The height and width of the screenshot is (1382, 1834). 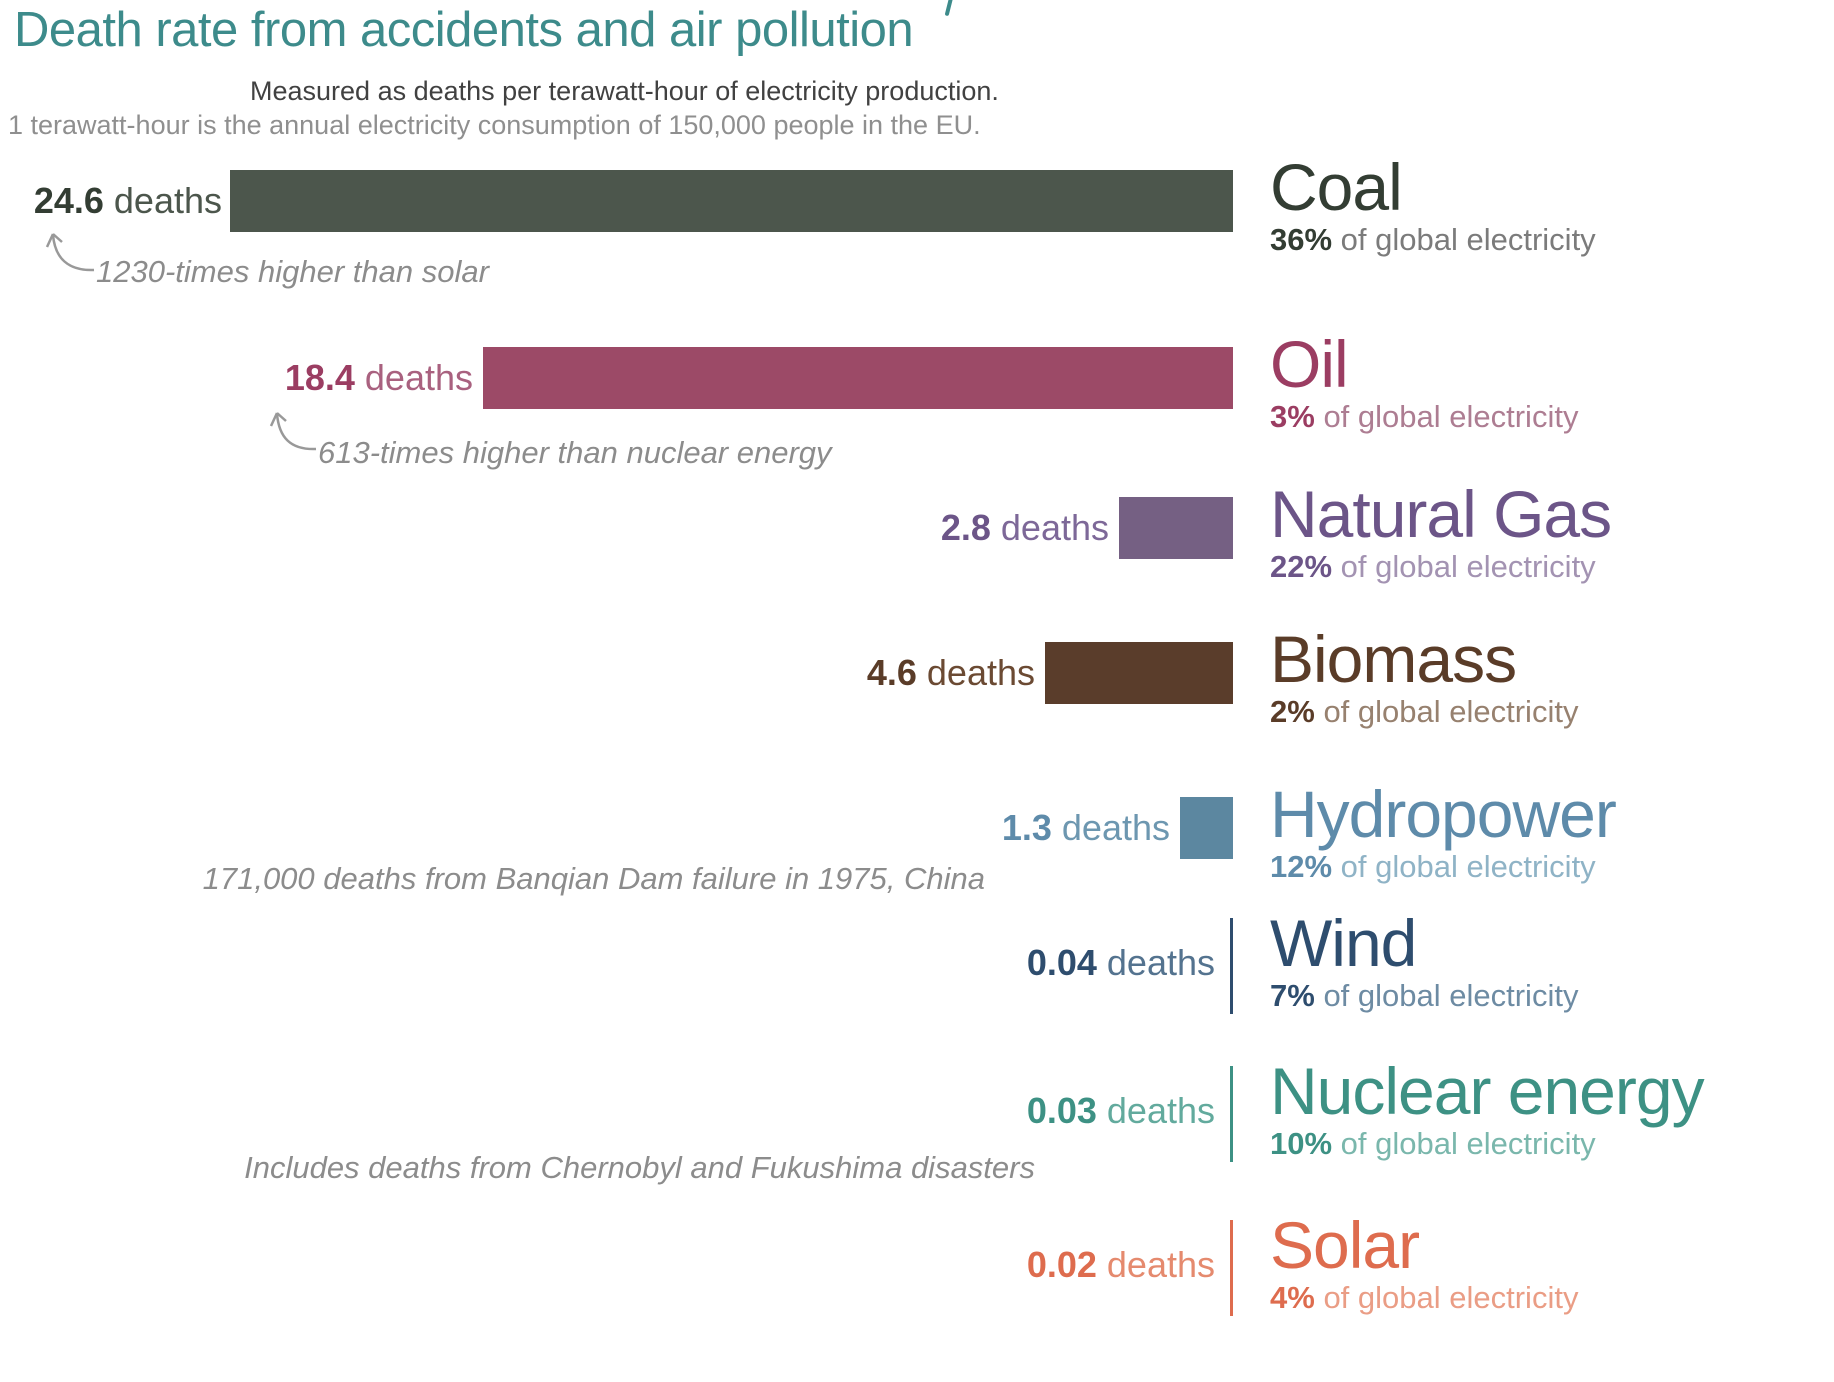 I want to click on share-line: 10% of global electricity, so click(x=1433, y=1143).